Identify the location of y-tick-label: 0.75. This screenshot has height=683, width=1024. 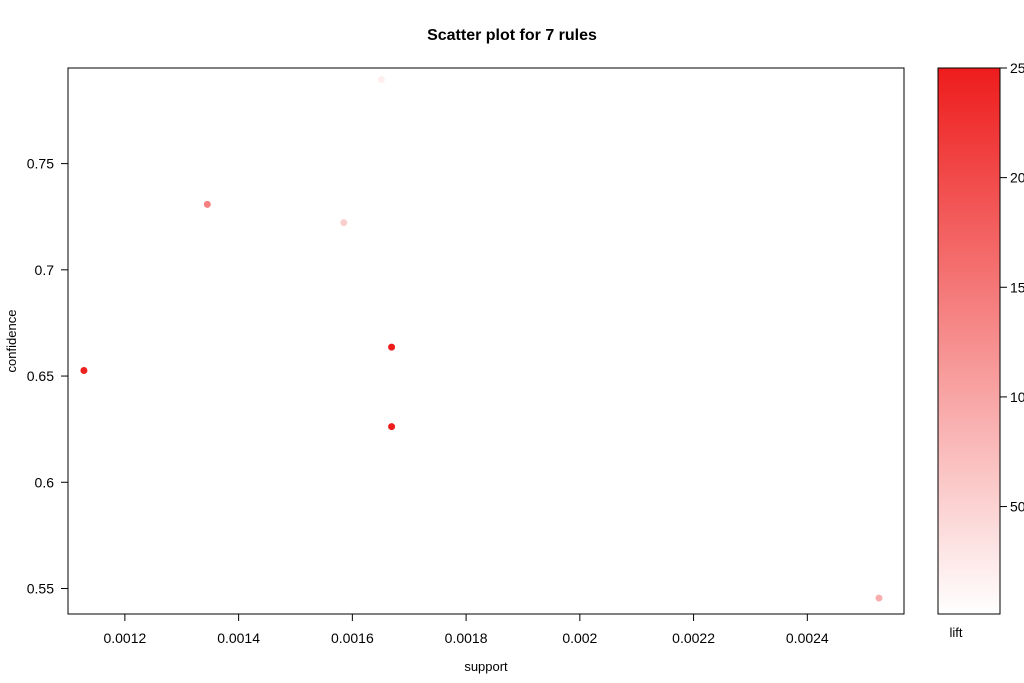
(40, 164).